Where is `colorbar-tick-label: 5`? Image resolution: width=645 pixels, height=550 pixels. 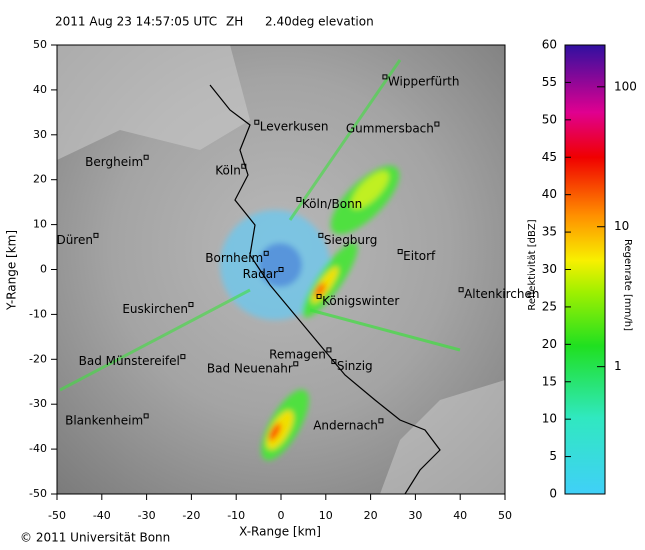
colorbar-tick-label: 5 is located at coordinates (553, 456).